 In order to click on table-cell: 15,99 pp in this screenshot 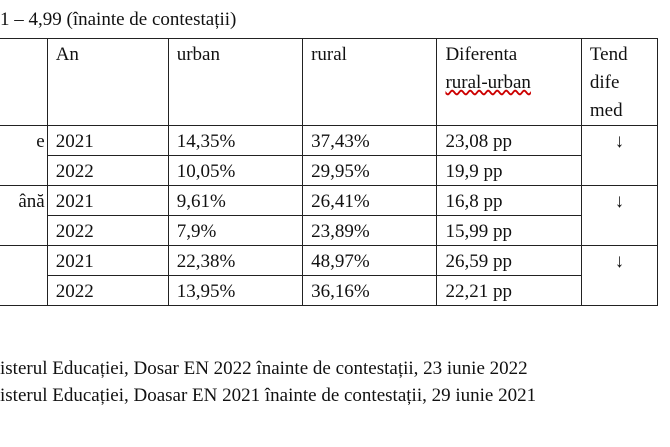, I will do `click(509, 230)`.